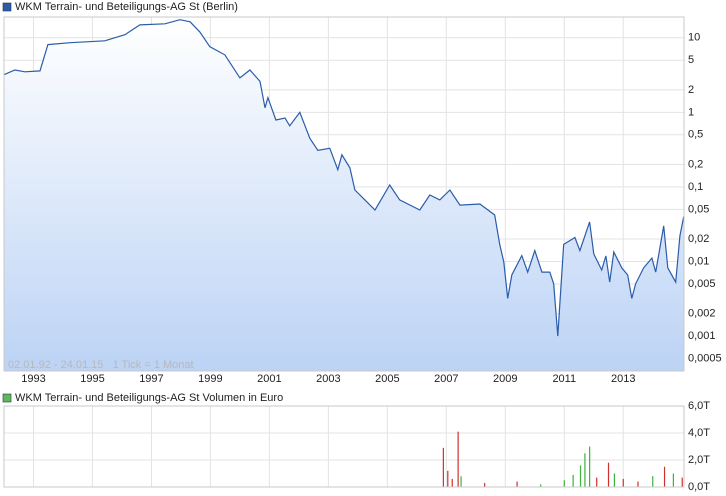  Describe the element at coordinates (705, 358) in the screenshot. I see `y-tick-label: 0,0005` at that location.